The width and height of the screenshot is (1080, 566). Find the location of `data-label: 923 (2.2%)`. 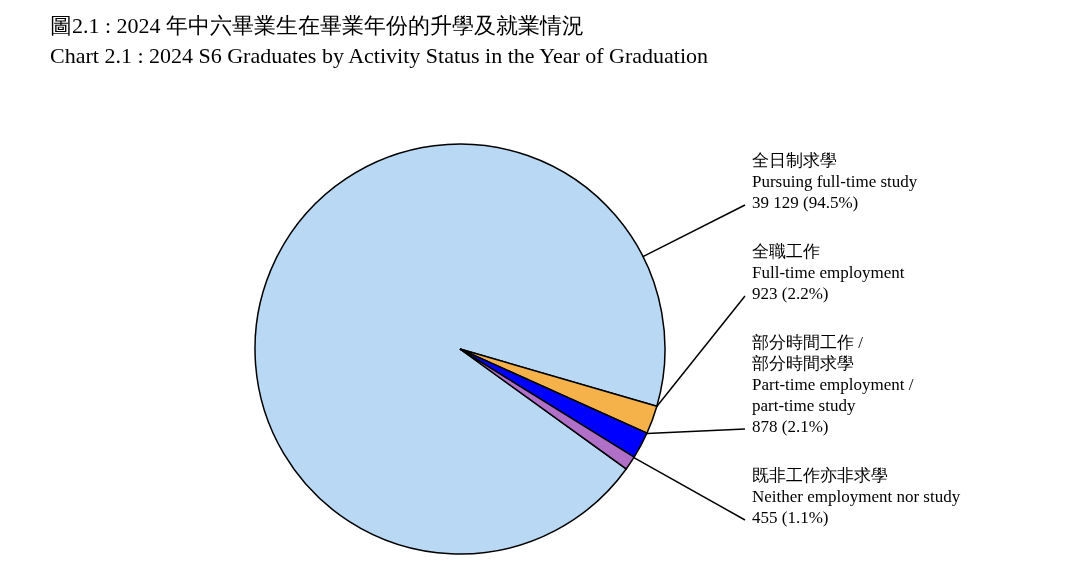

data-label: 923 (2.2%) is located at coordinates (790, 293).